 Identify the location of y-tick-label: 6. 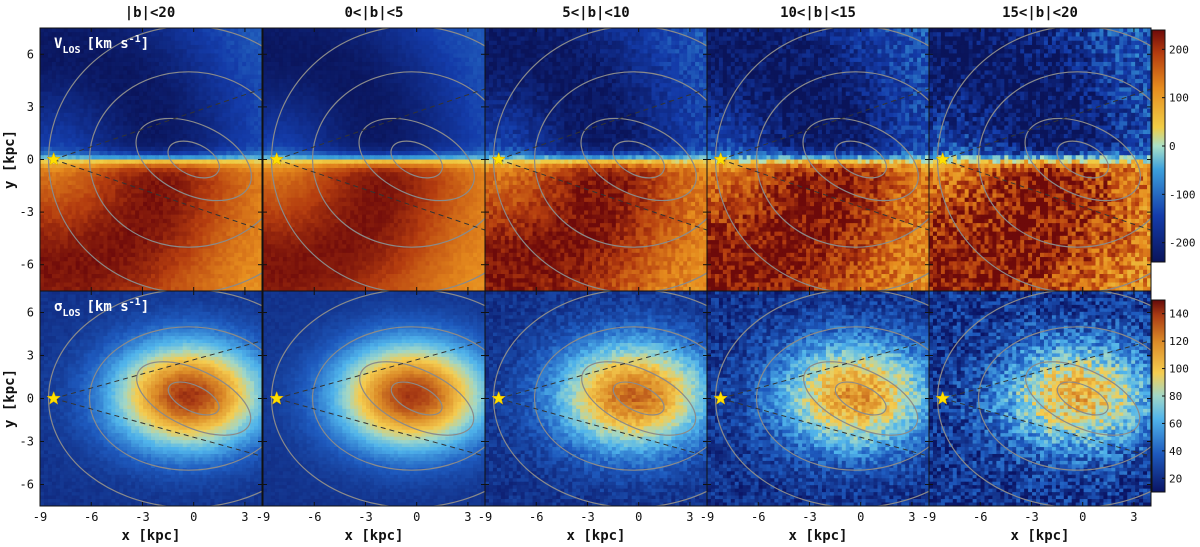
(30, 313).